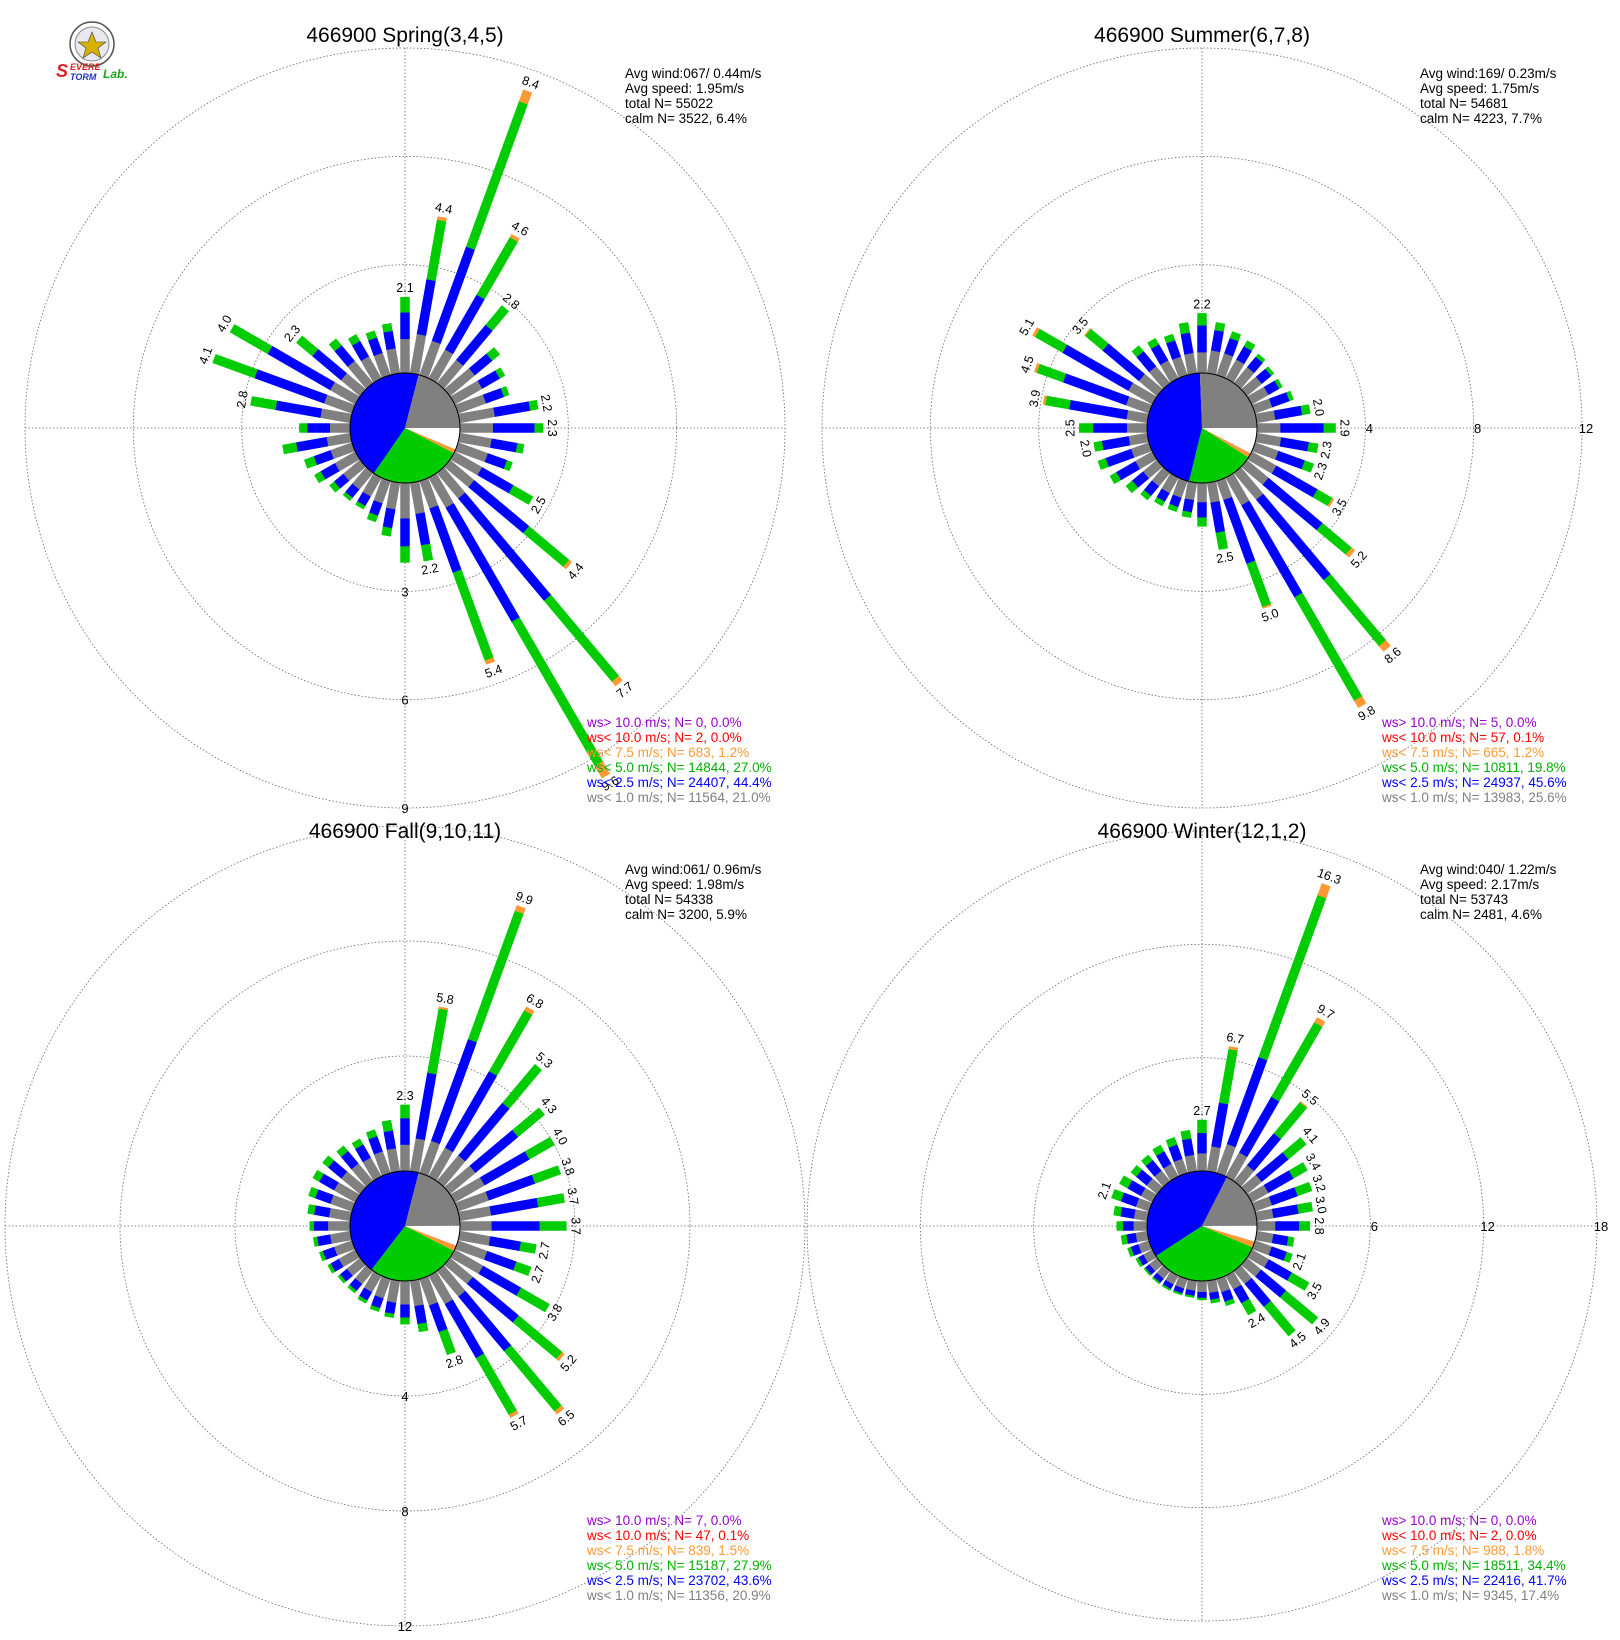 The width and height of the screenshot is (1620, 1640). Describe the element at coordinates (1318, 408) in the screenshot. I see `sector-value-label: 2.0` at that location.